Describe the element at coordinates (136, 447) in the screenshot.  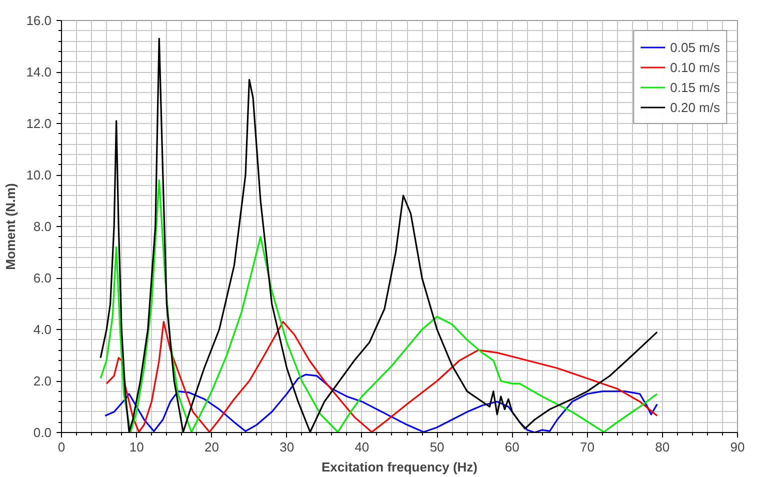
I see `x-tick-label: 10` at that location.